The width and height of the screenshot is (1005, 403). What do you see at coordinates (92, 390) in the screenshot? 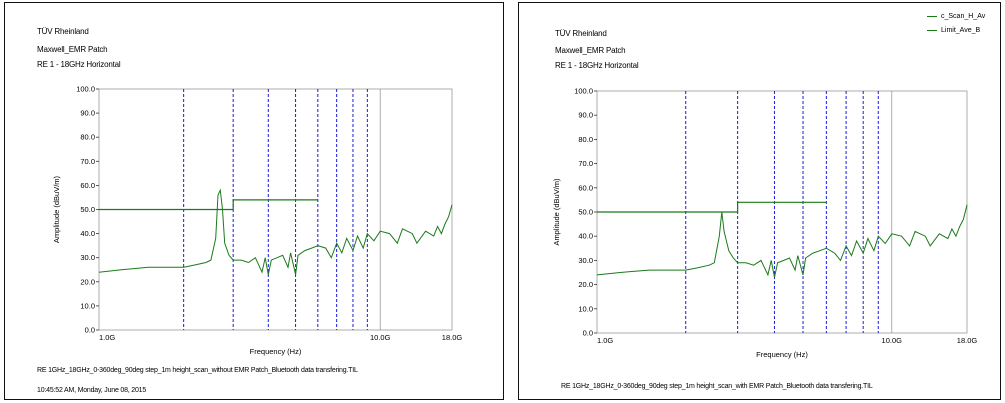
I see `footer-timestamp: 10:45:52 AM, Monday, June 08, 2015` at bounding box center [92, 390].